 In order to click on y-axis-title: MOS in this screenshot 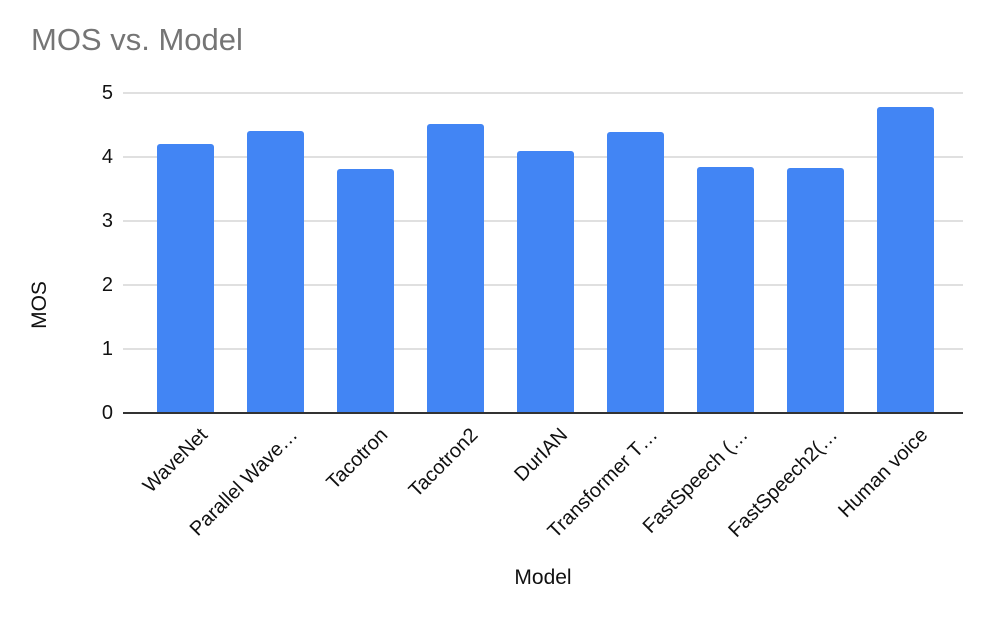, I will do `click(39, 305)`.